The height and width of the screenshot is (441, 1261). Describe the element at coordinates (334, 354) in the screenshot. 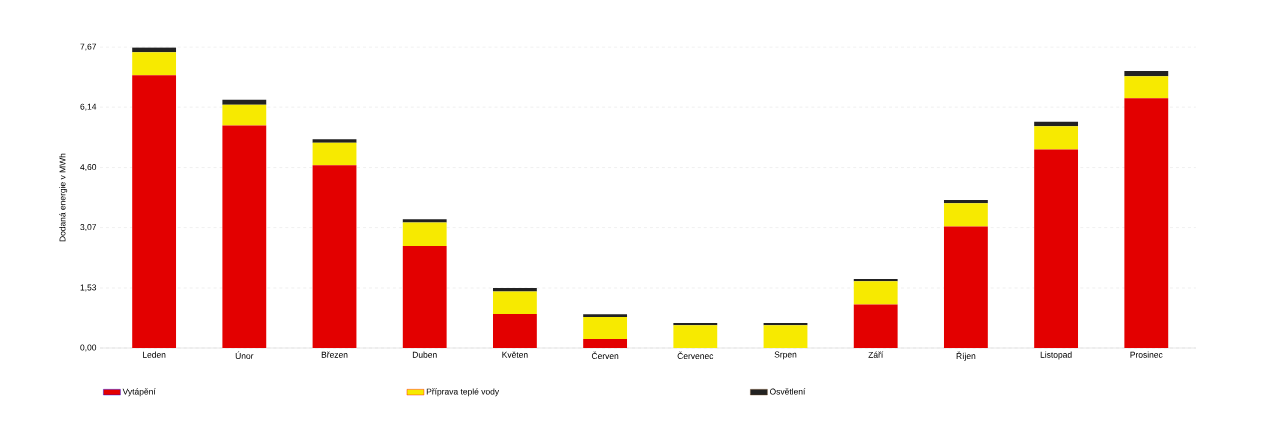

I see `x-tick-label: Březen` at that location.